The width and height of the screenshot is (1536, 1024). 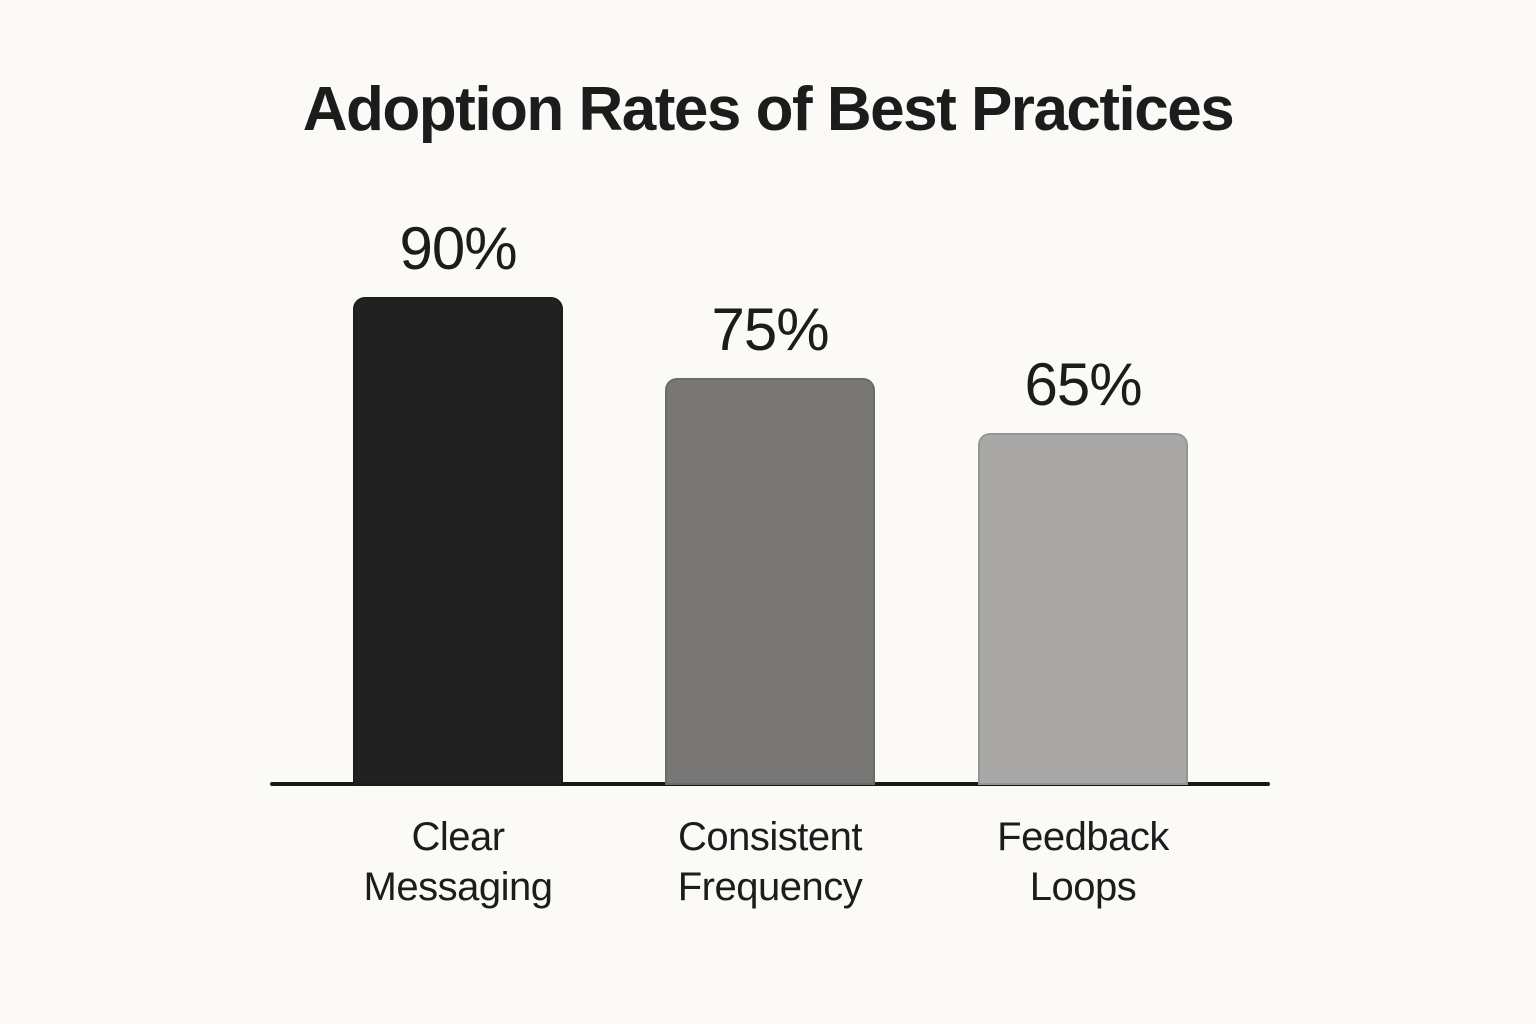 What do you see at coordinates (770, 329) in the screenshot?
I see `bar-value-label: 75%` at bounding box center [770, 329].